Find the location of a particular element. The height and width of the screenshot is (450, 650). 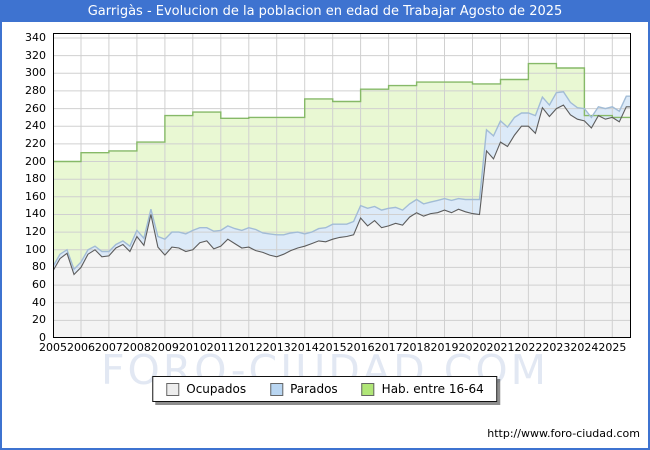

y-tick-label: 80 is located at coordinates (39, 267).